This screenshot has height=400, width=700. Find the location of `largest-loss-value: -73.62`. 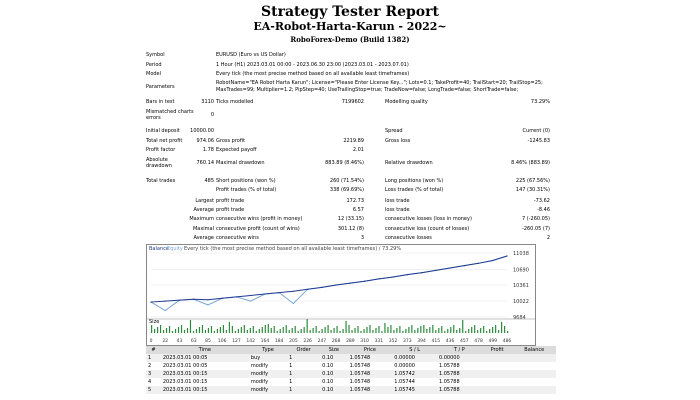

largest-loss-value: -73.62 is located at coordinates (541, 201).